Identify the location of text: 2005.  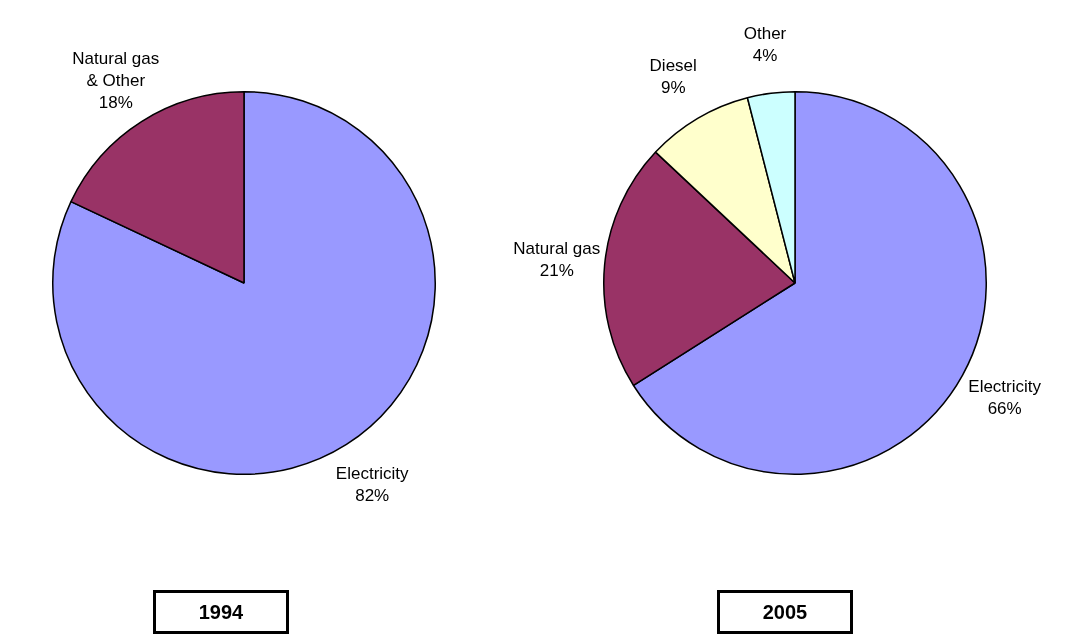
(785, 612).